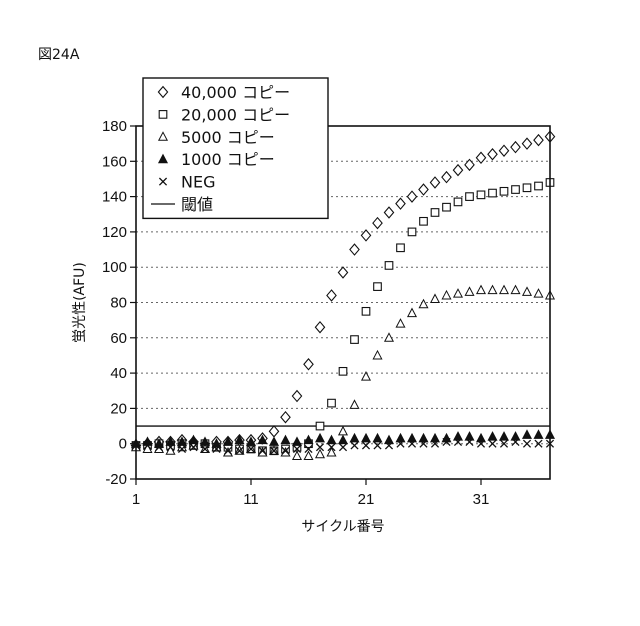  What do you see at coordinates (114, 126) in the screenshot?
I see `y-tick-label: 180` at bounding box center [114, 126].